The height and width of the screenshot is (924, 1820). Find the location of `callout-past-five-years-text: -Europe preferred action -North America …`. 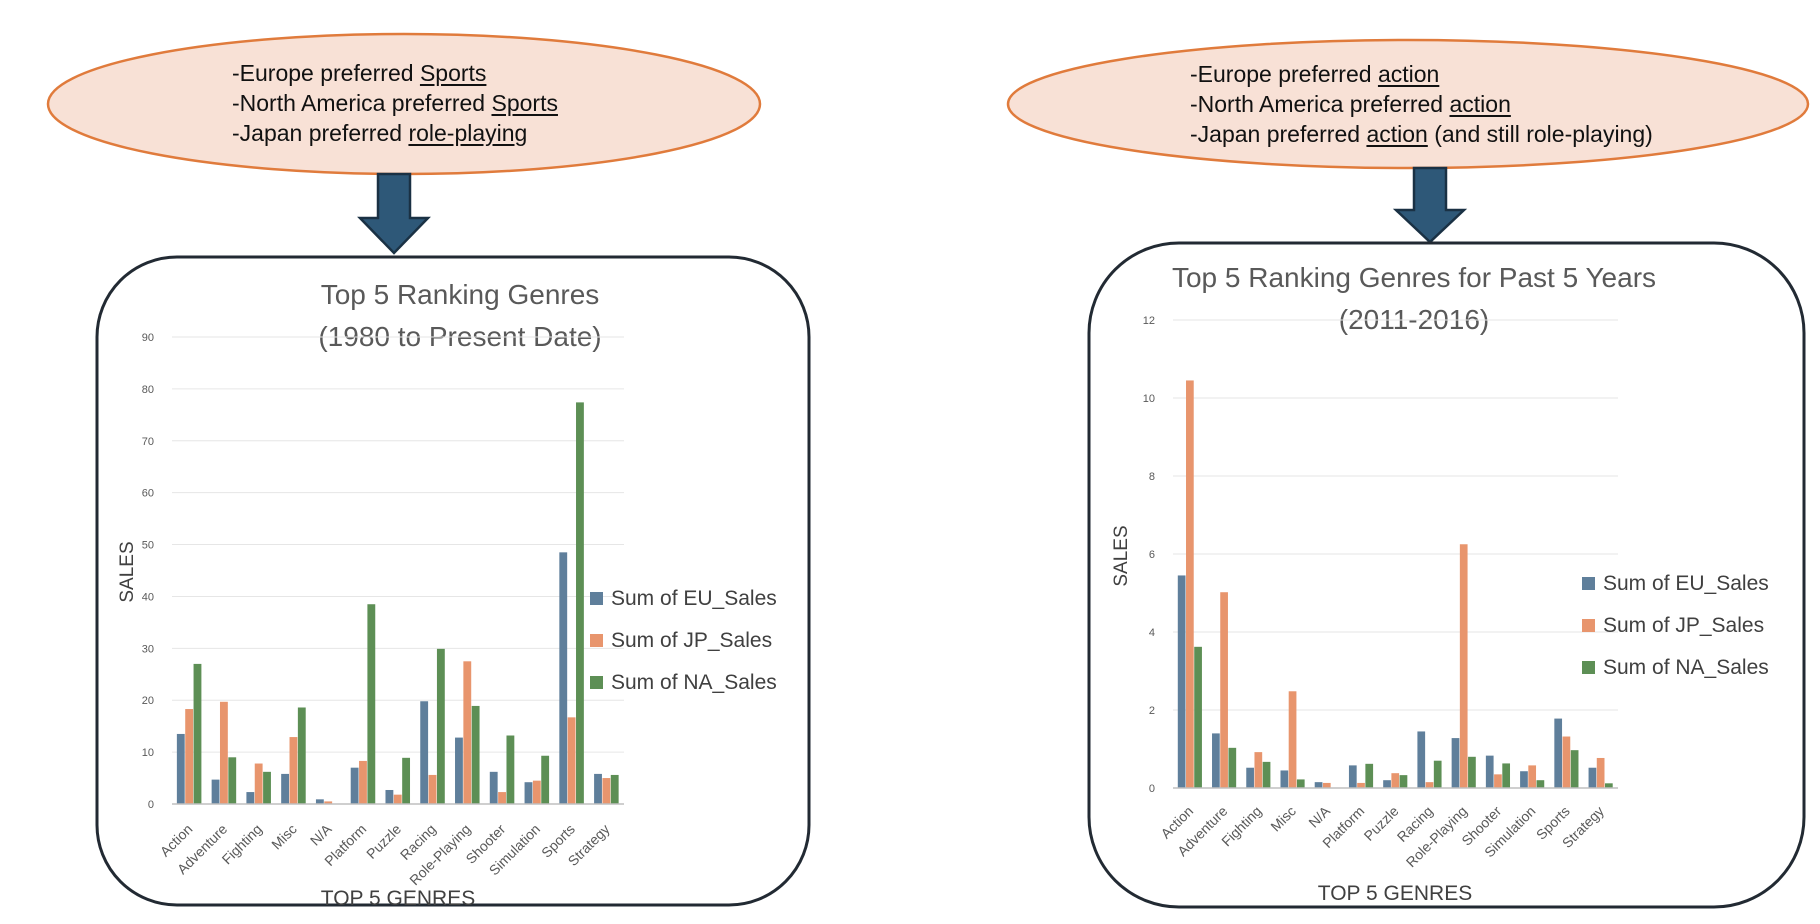

callout-past-five-years-text: -Europe preferred action -North America … is located at coordinates (1421, 104).